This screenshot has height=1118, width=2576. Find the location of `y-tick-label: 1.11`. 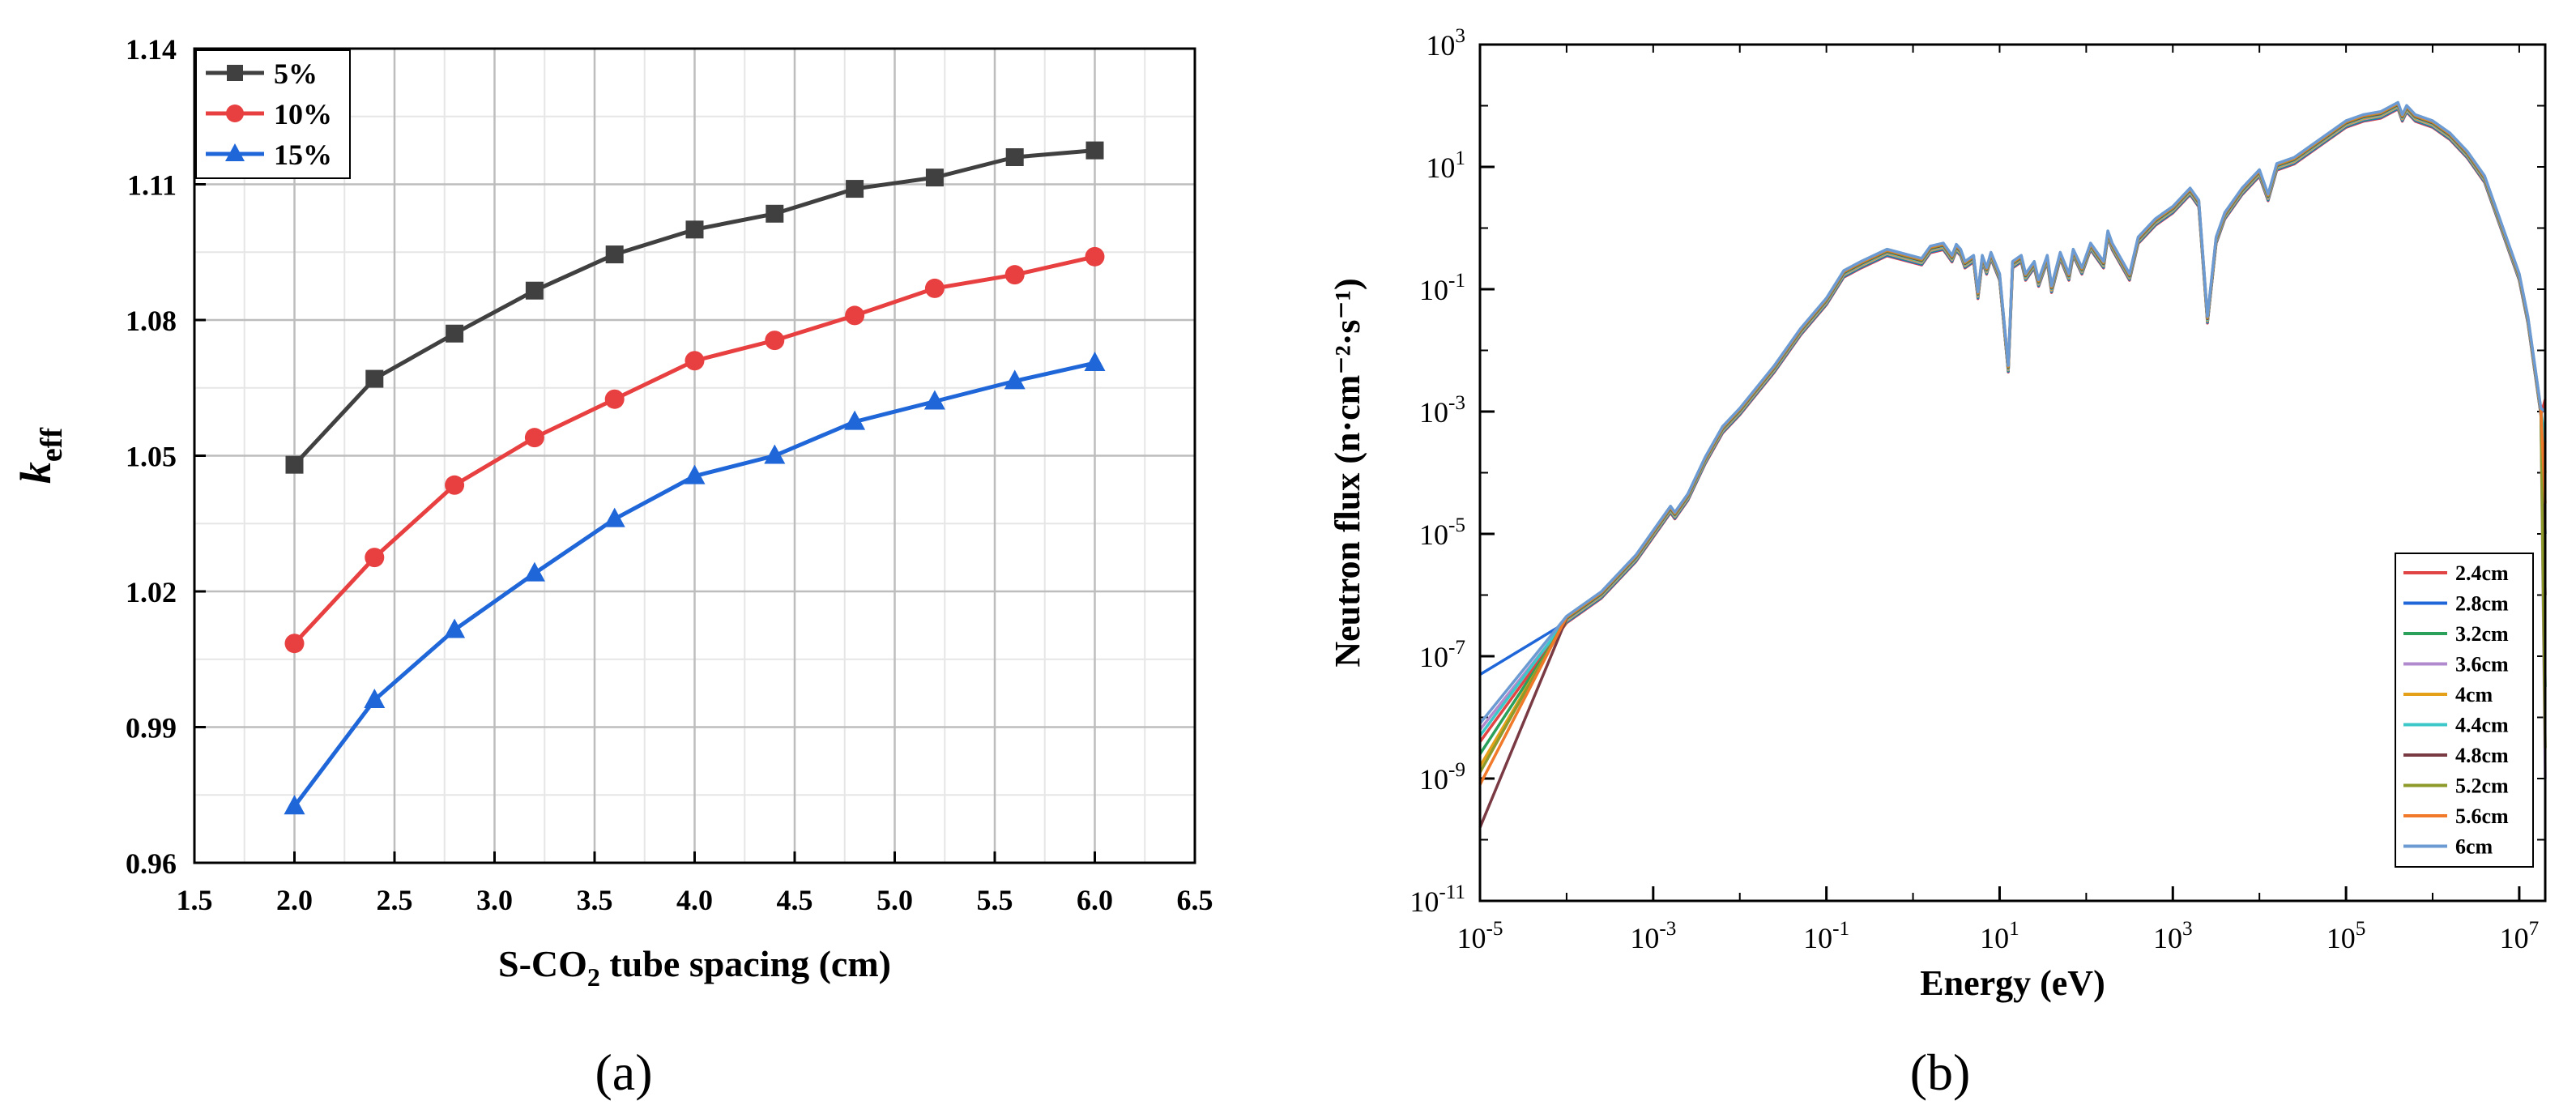

y-tick-label: 1.11 is located at coordinates (152, 185).